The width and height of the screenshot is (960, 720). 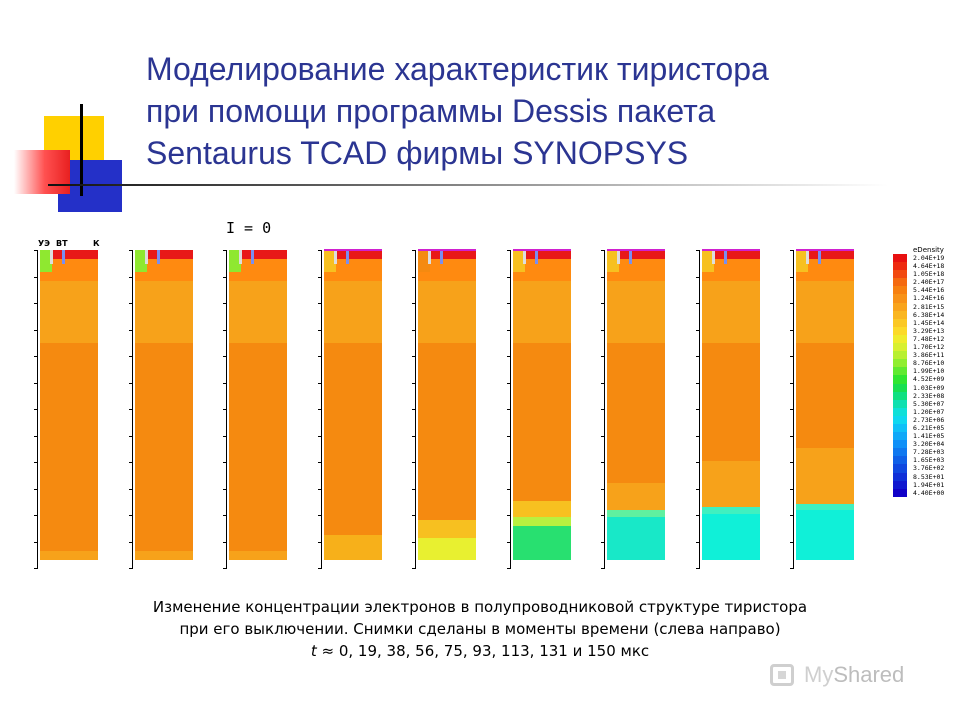 What do you see at coordinates (922, 395) in the screenshot?
I see `legend-entry: 2.33E+08` at bounding box center [922, 395].